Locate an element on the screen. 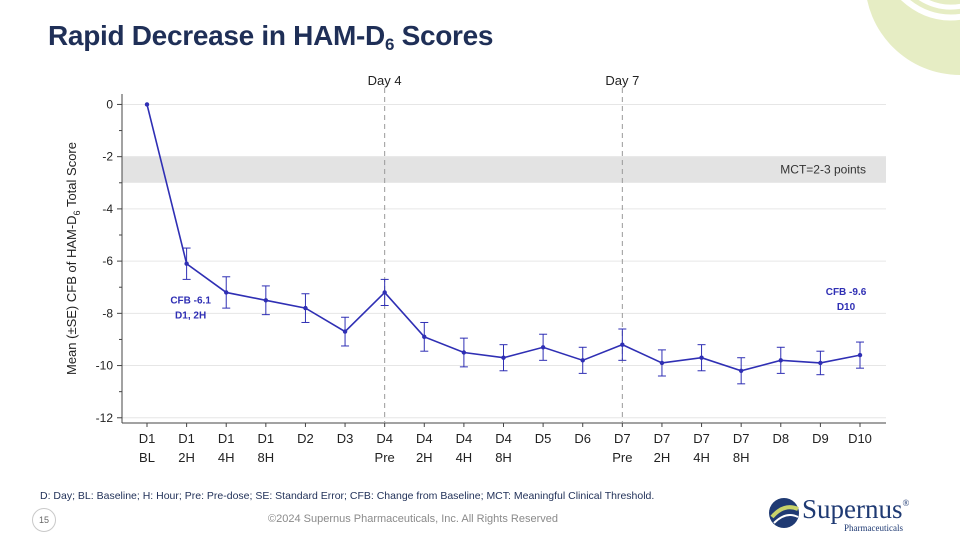 The width and height of the screenshot is (960, 537). x-tick-label: D8 is located at coordinates (780, 438).